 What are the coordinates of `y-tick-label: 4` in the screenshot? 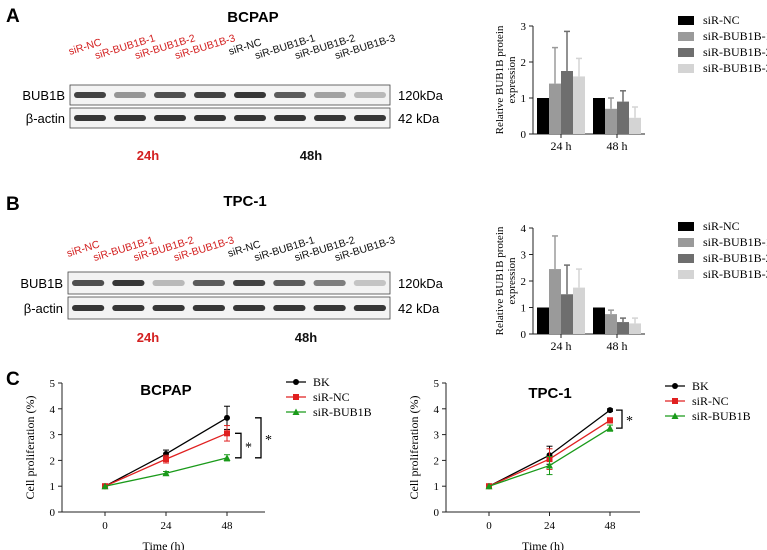 It's located at (524, 229).